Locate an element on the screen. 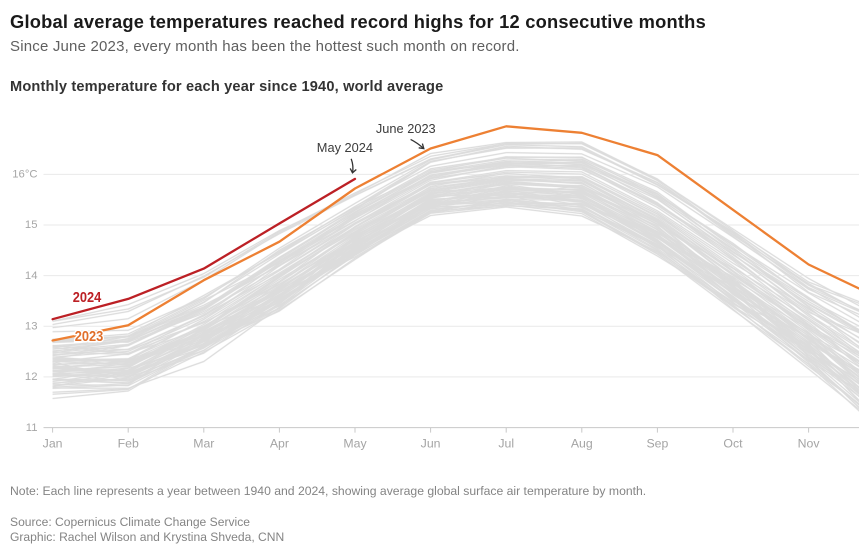  svg-text: May 2024 is located at coordinates (345, 147).